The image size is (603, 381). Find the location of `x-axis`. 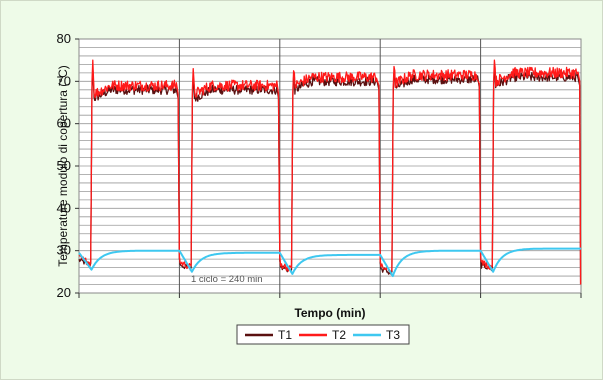

x-axis is located at coordinates (330, 295).